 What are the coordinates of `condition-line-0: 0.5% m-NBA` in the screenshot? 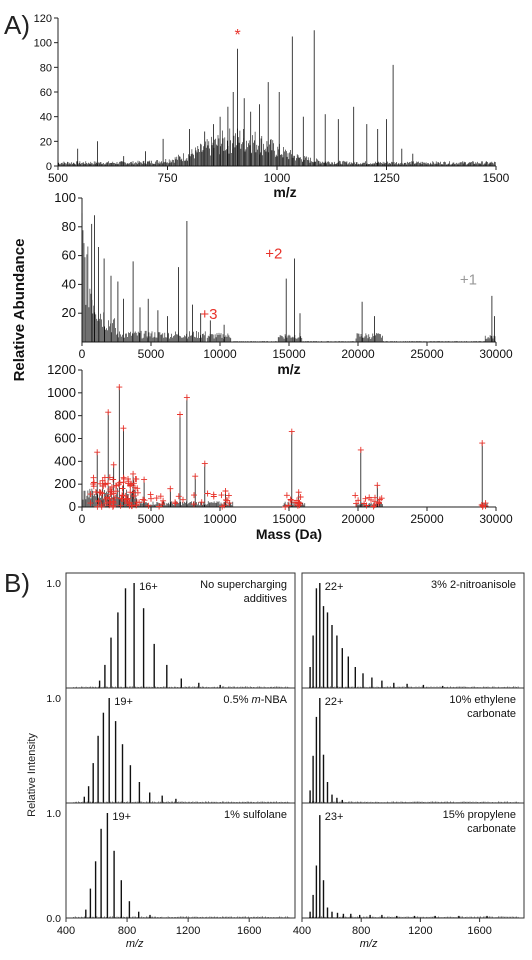 It's located at (255, 700).